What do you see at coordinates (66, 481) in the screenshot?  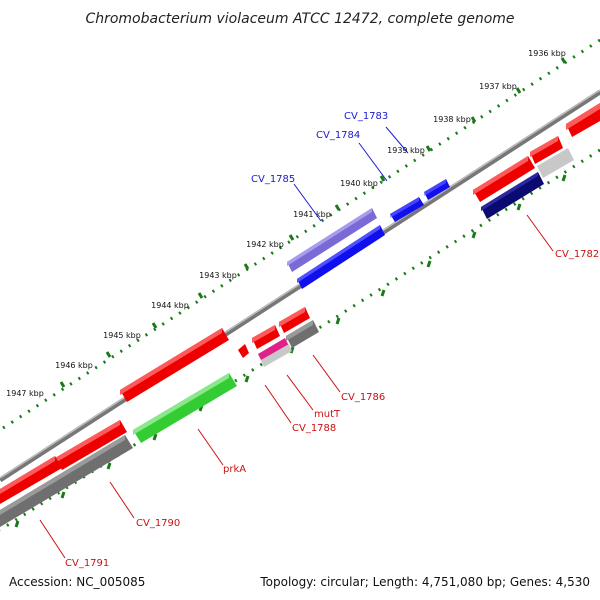 I see `gene-cv1790-bar` at bounding box center [66, 481].